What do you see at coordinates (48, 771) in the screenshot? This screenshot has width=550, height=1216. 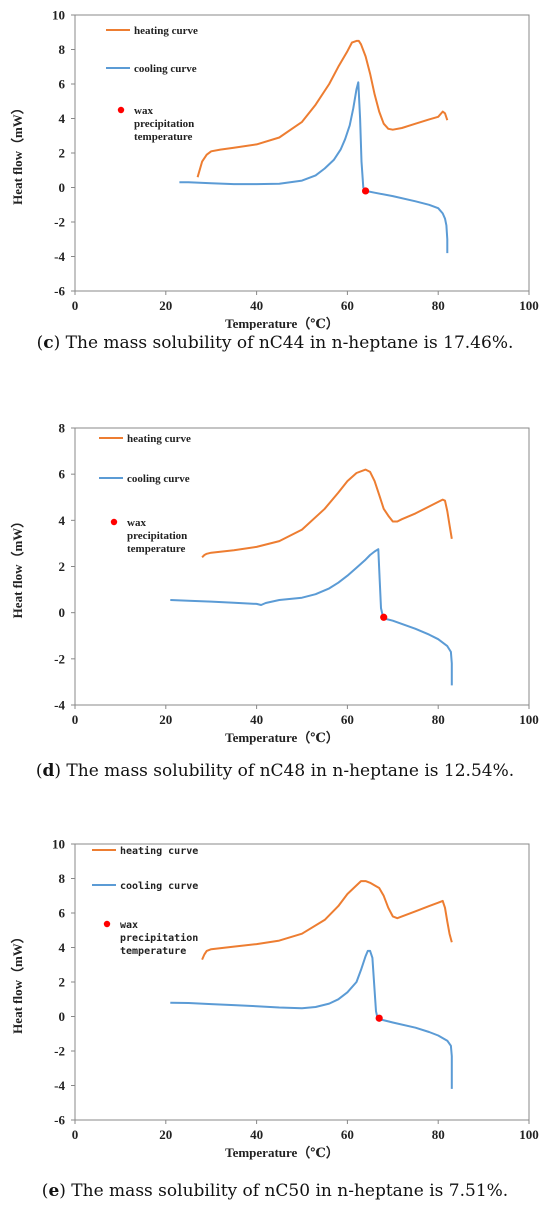 I see `caption-letter: d` at bounding box center [48, 771].